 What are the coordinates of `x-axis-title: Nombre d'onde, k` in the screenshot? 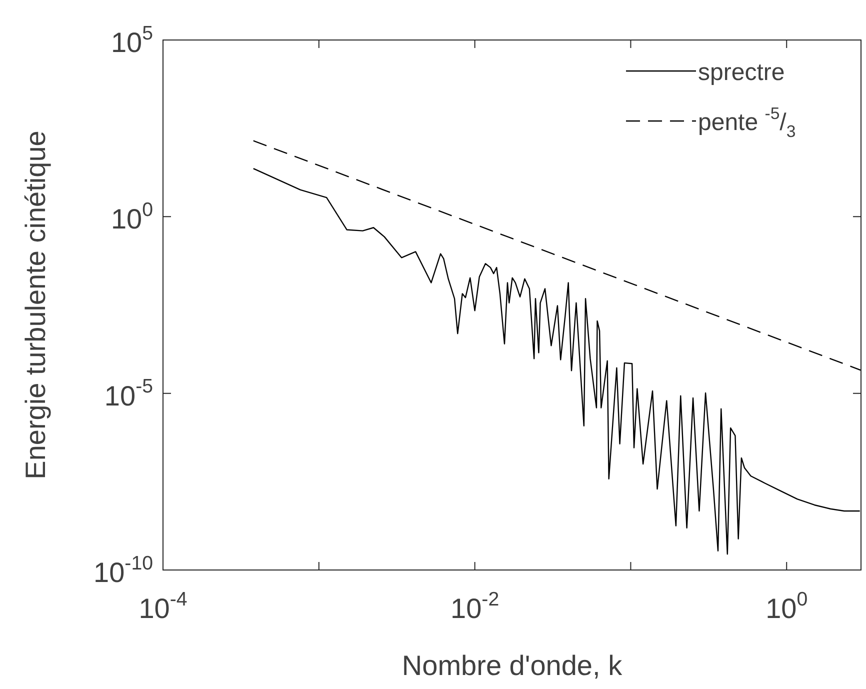 It's located at (513, 665).